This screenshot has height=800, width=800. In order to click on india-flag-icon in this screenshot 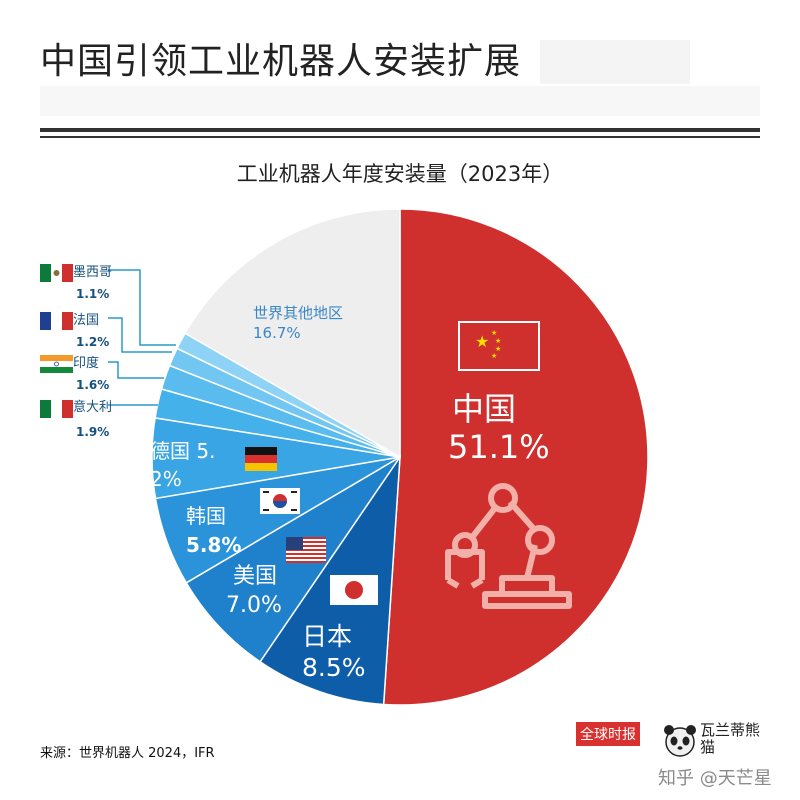, I will do `click(56, 364)`.